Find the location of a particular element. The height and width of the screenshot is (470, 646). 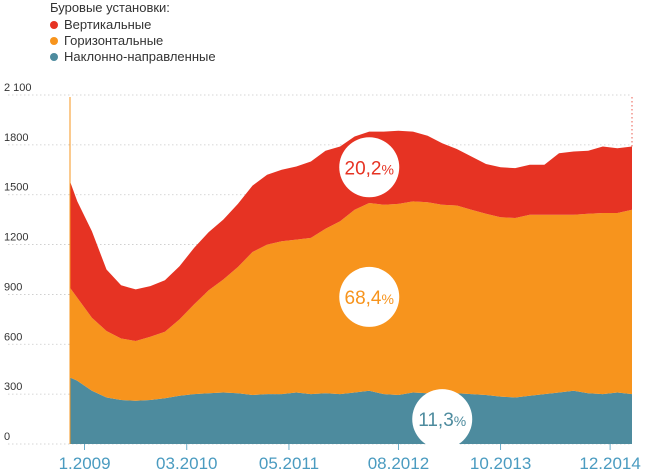

y-tick-label: 300 is located at coordinates (13, 387).